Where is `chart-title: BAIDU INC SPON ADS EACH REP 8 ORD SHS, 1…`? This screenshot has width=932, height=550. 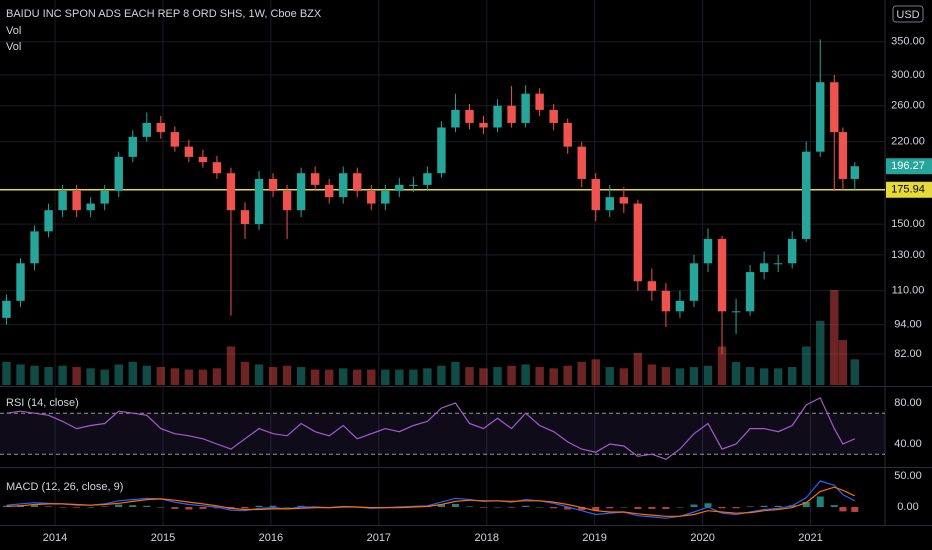 chart-title: BAIDU INC SPON ADS EACH REP 8 ORD SHS, 1… is located at coordinates (164, 14).